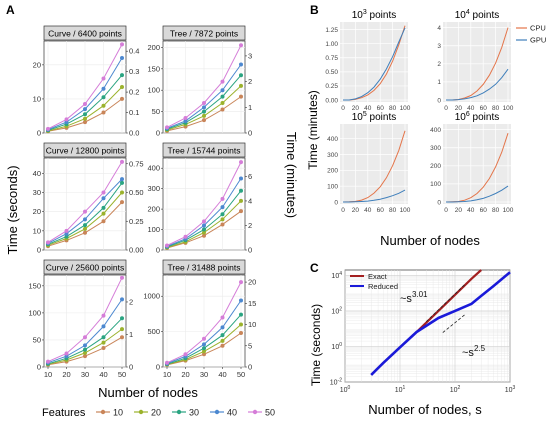 The height and width of the screenshot is (422, 550). I want to click on c-ytick-label: 10⁴, so click(336, 275).